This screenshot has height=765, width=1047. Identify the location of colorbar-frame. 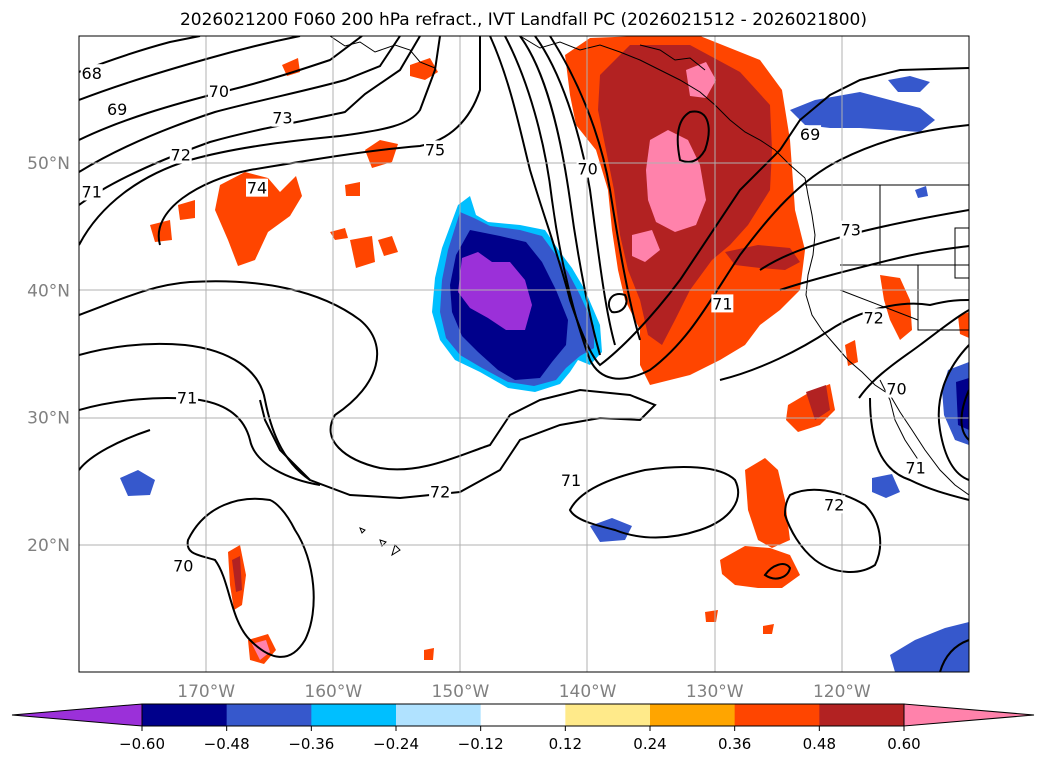
(523, 715).